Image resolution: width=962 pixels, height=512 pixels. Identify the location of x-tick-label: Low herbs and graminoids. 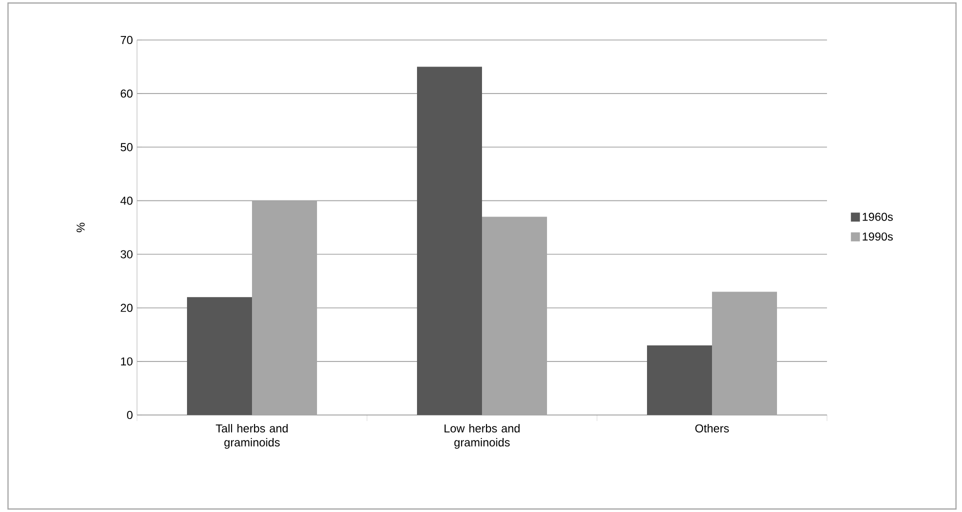
(482, 436).